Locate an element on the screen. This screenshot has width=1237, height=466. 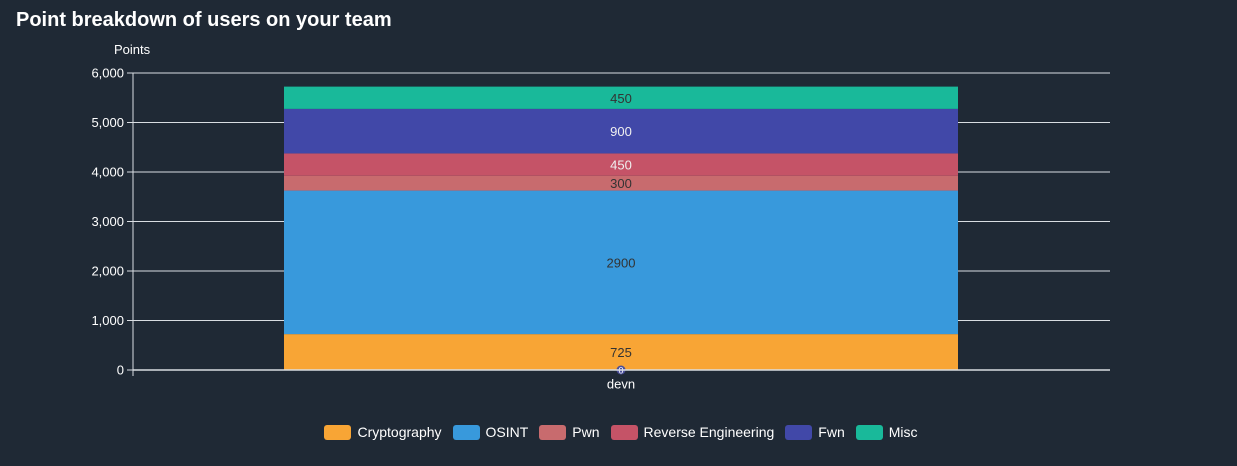
bar-segment-misc: 450 is located at coordinates (621, 97).